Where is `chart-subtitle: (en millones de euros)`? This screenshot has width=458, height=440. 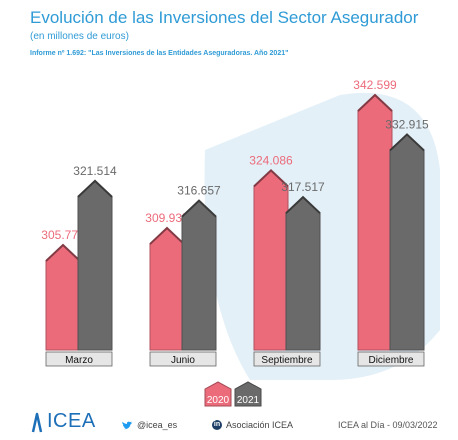
chart-subtitle: (en millones de euros) is located at coordinates (79, 36).